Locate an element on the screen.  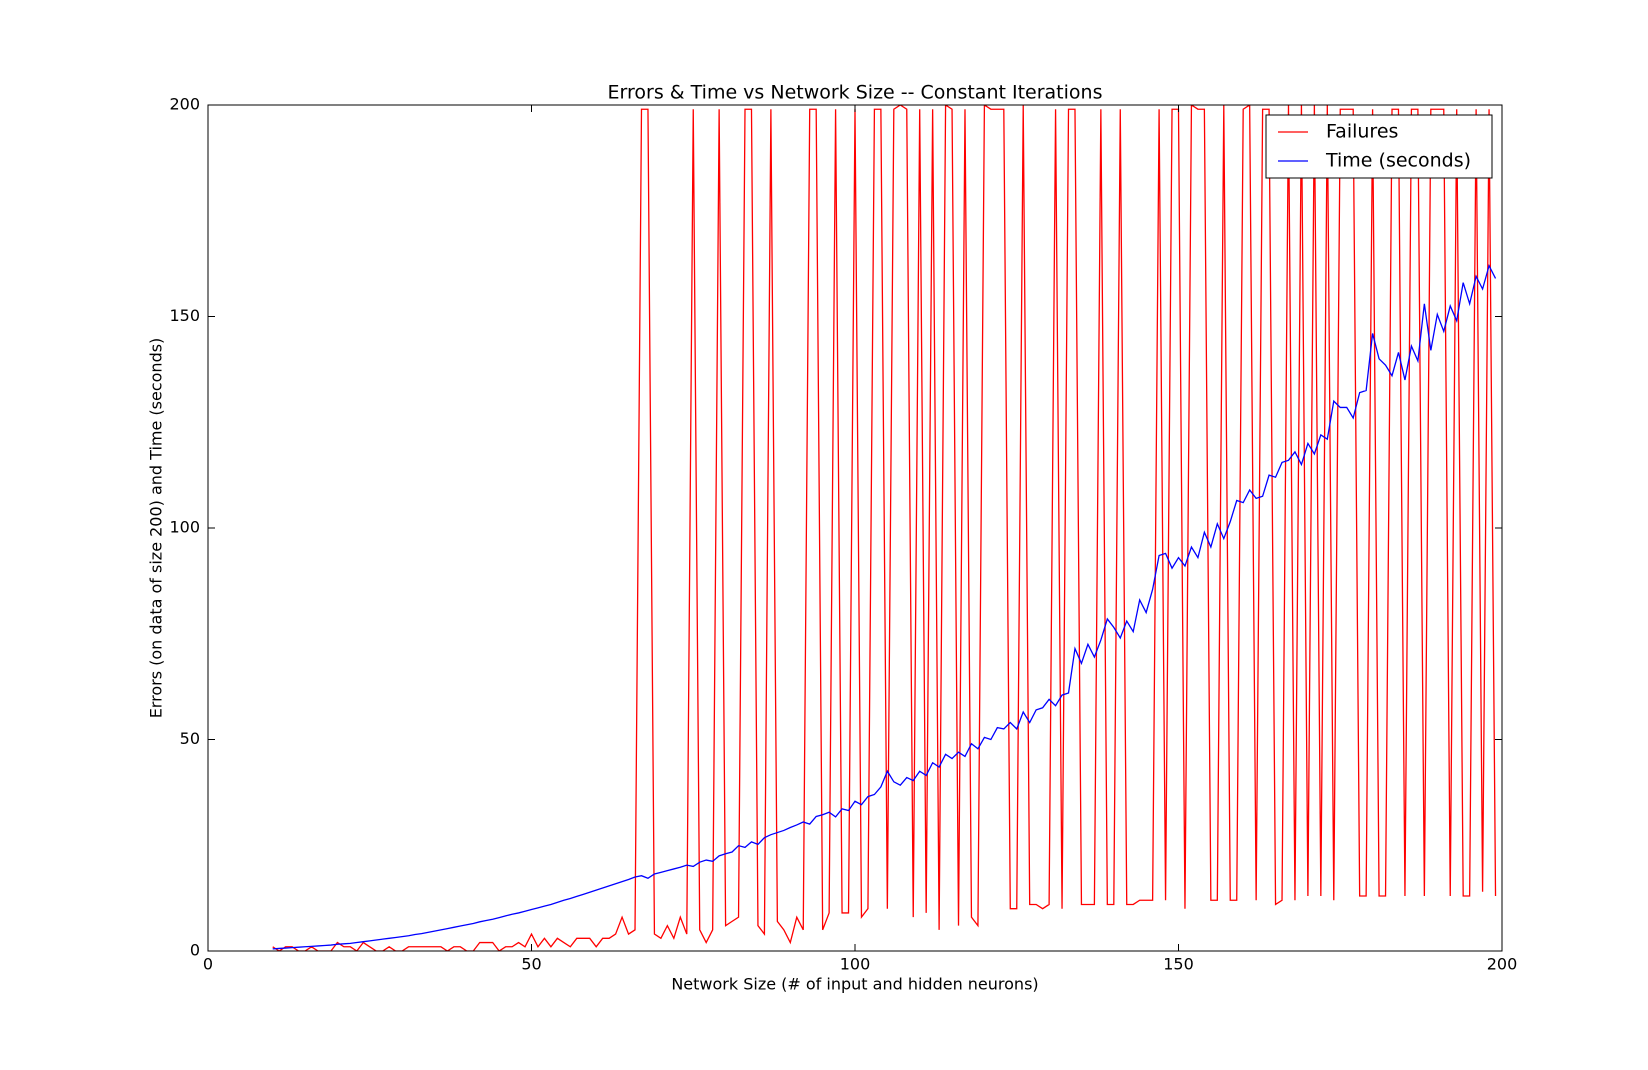
x-tick-label: 50 is located at coordinates (531, 964).